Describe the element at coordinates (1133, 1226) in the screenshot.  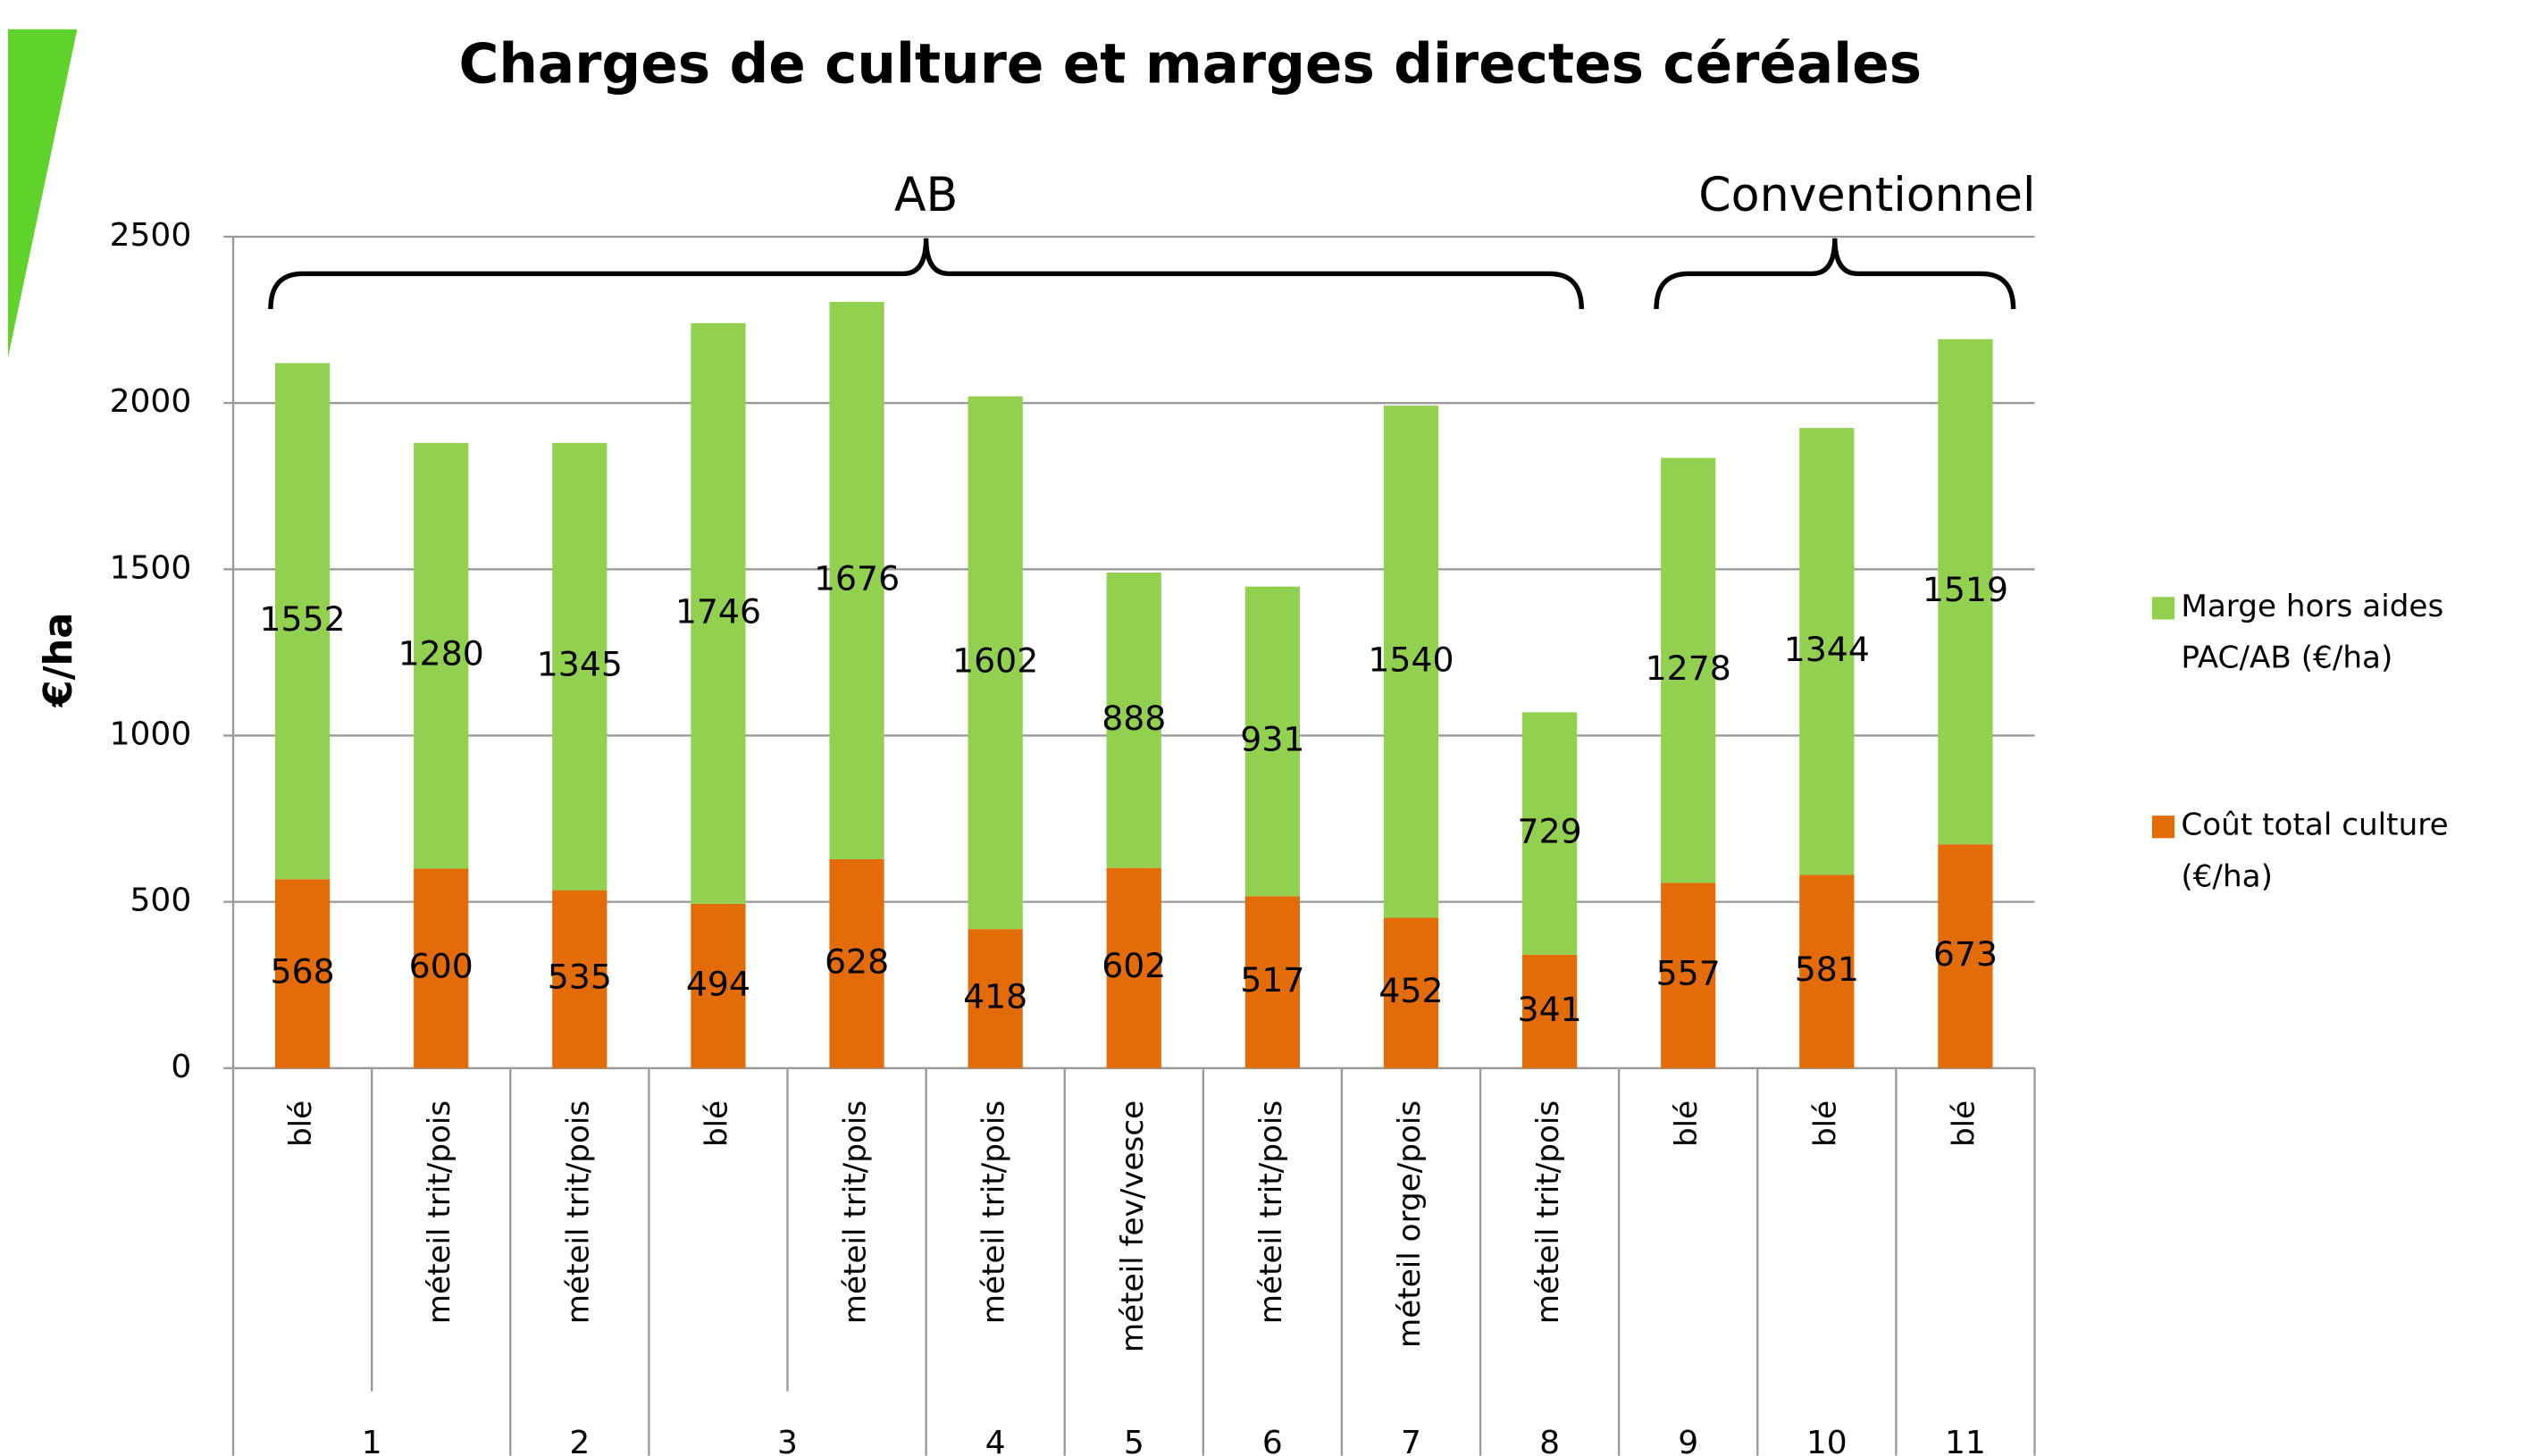
I see `x-tick-label: méteil fev/vesce` at that location.